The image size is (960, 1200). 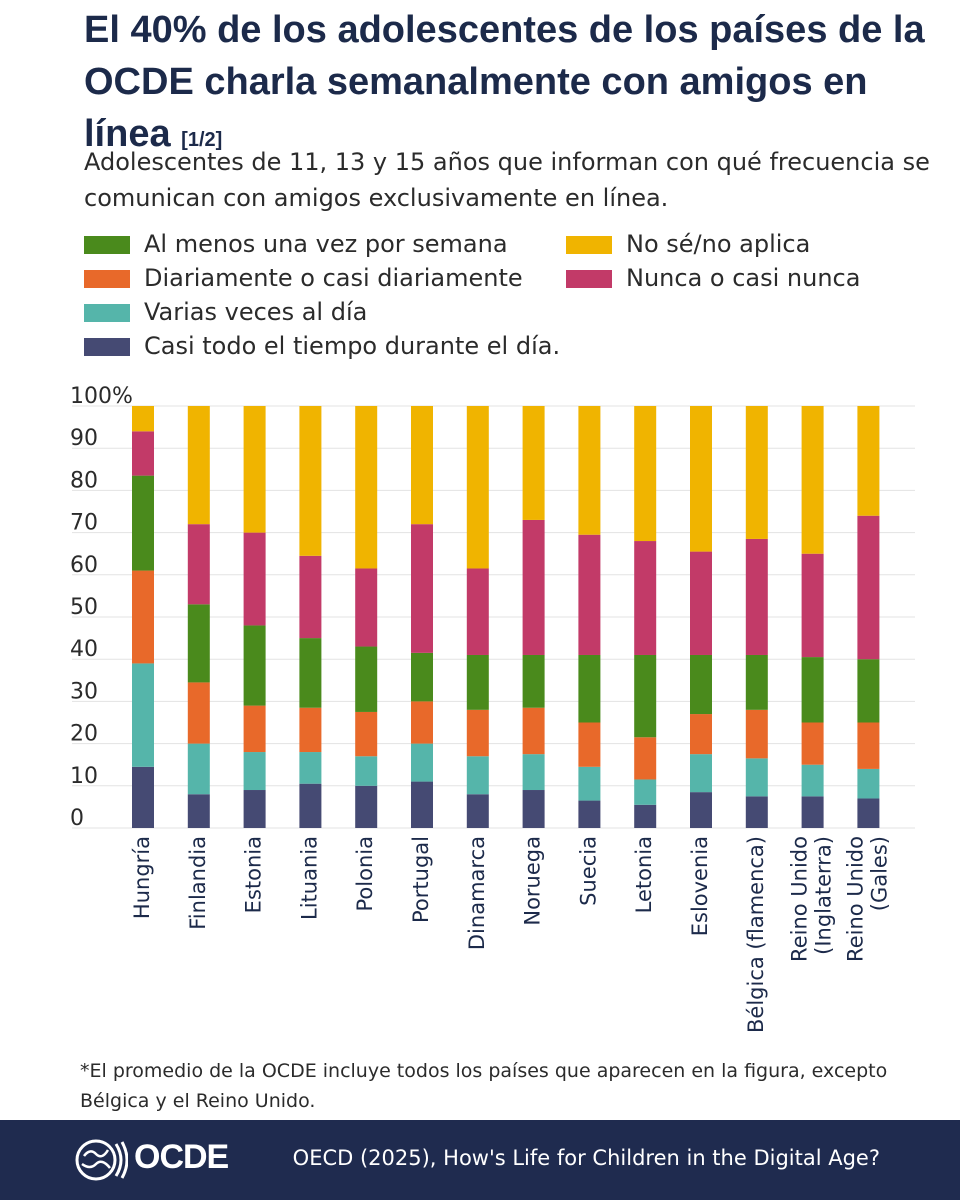 I want to click on x-category-label-line: Eslovenia, so click(x=700, y=886).